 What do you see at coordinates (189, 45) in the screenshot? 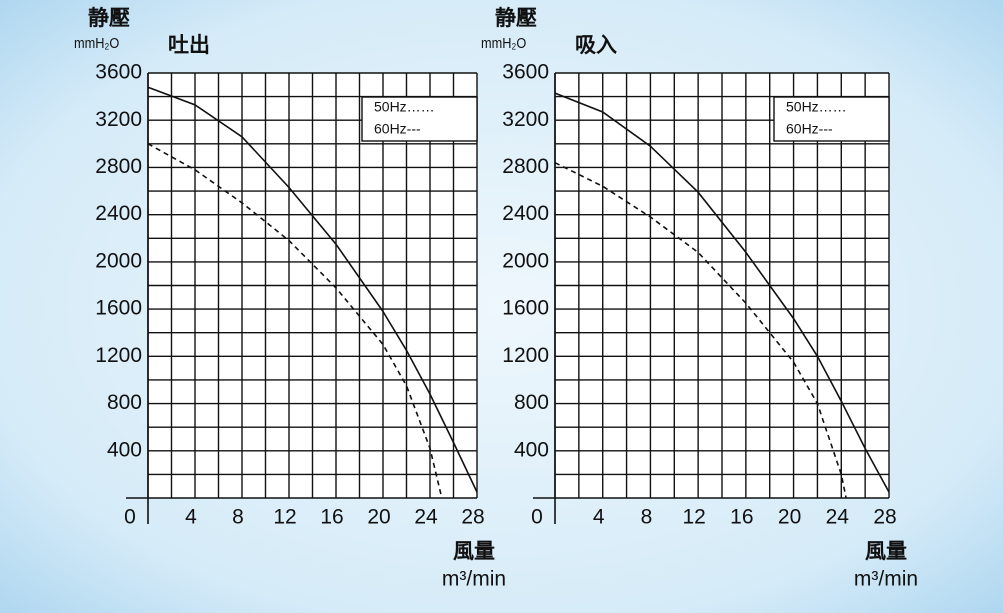
I see `chart-title: 吐出` at bounding box center [189, 45].